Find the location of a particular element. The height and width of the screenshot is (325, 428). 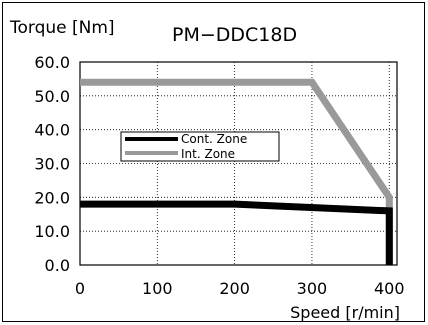

y-tick-label: 20.0 is located at coordinates (52, 197).